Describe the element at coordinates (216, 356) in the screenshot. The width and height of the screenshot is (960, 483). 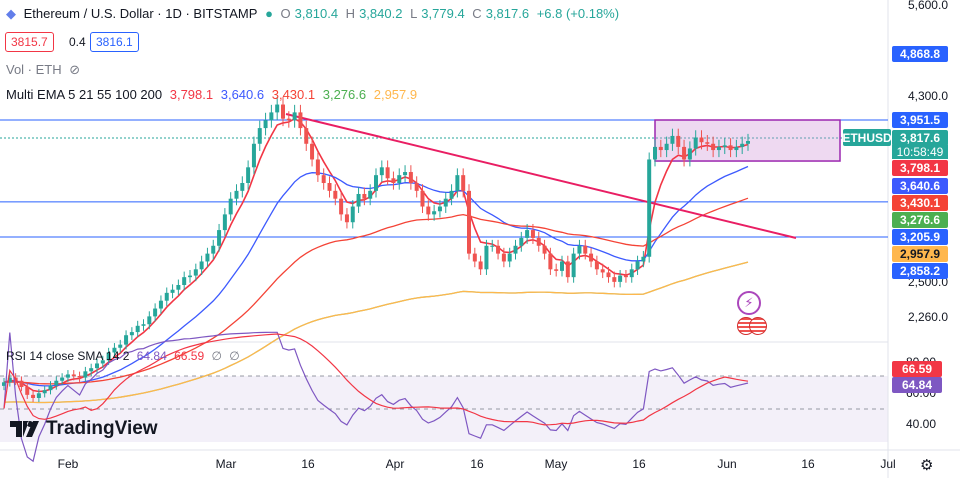
I see `rsi-empty-1: ∅` at that location.